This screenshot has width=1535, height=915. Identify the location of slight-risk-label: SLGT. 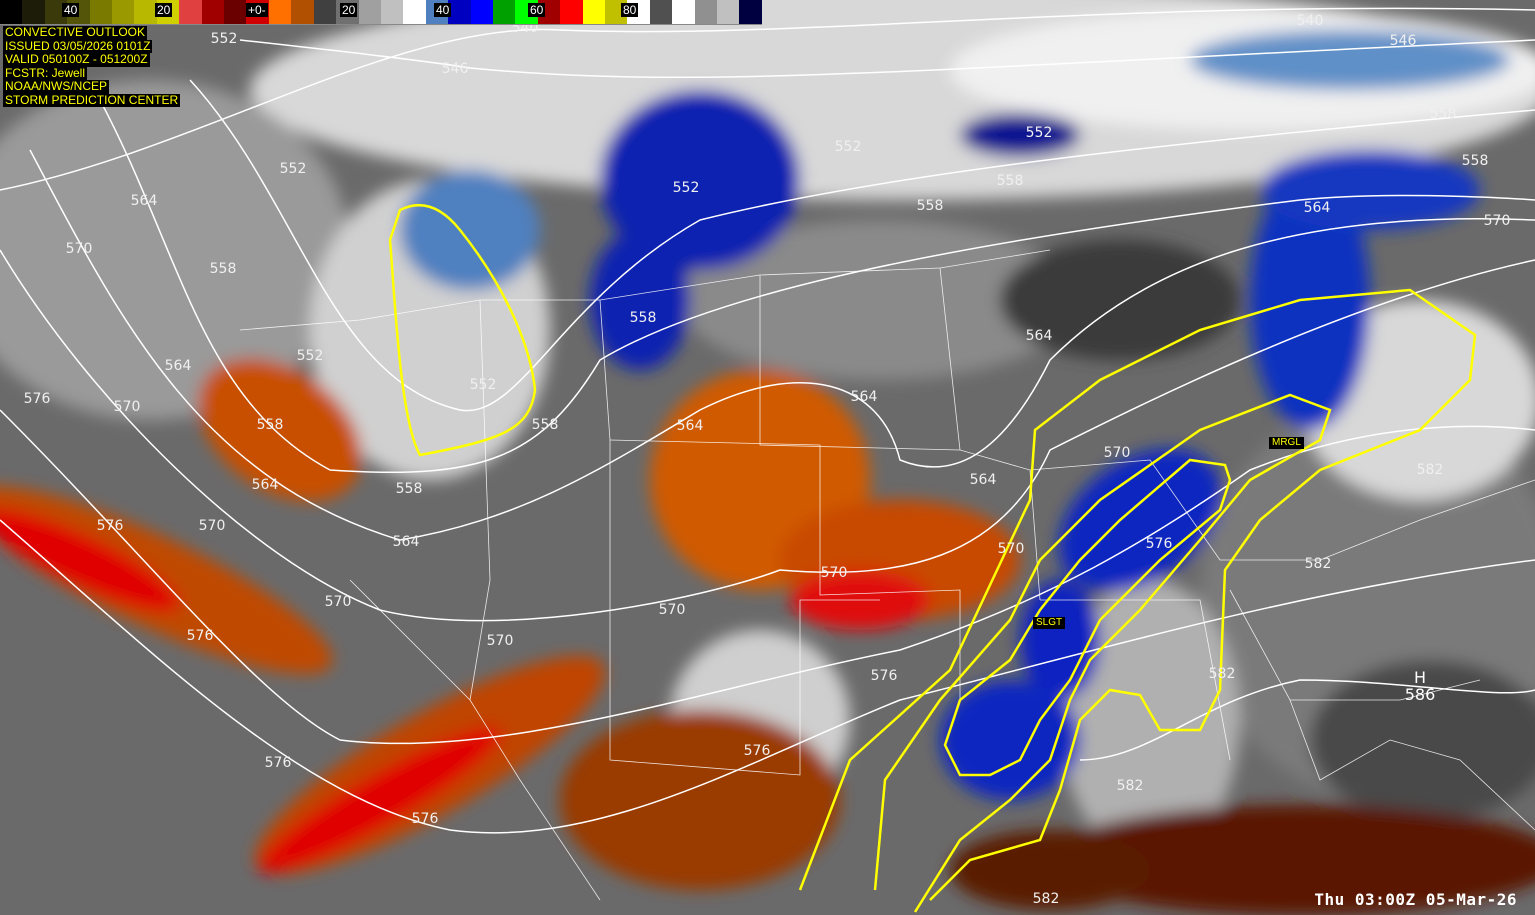
(1049, 623).